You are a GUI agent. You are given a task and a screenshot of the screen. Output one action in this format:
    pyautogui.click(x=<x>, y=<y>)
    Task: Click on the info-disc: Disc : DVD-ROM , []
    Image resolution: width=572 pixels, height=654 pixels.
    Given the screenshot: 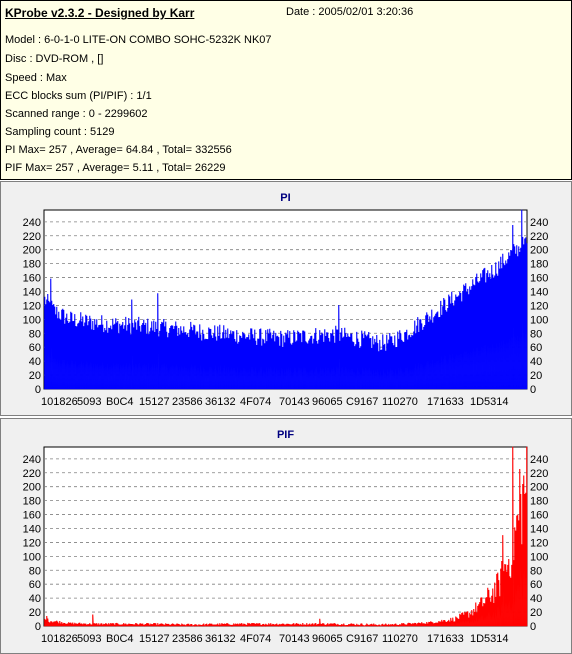 What is the action you would take?
    pyautogui.click(x=54, y=59)
    